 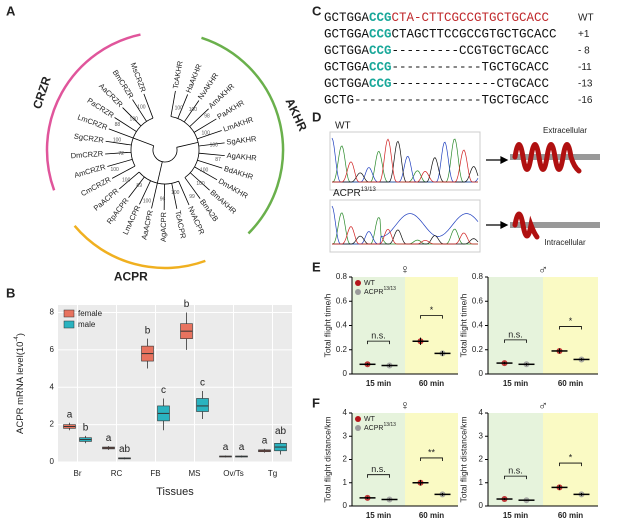 What do you see at coordinates (478, 276) in the screenshot?
I see `y-tick-label: 0.8` at bounding box center [478, 276].